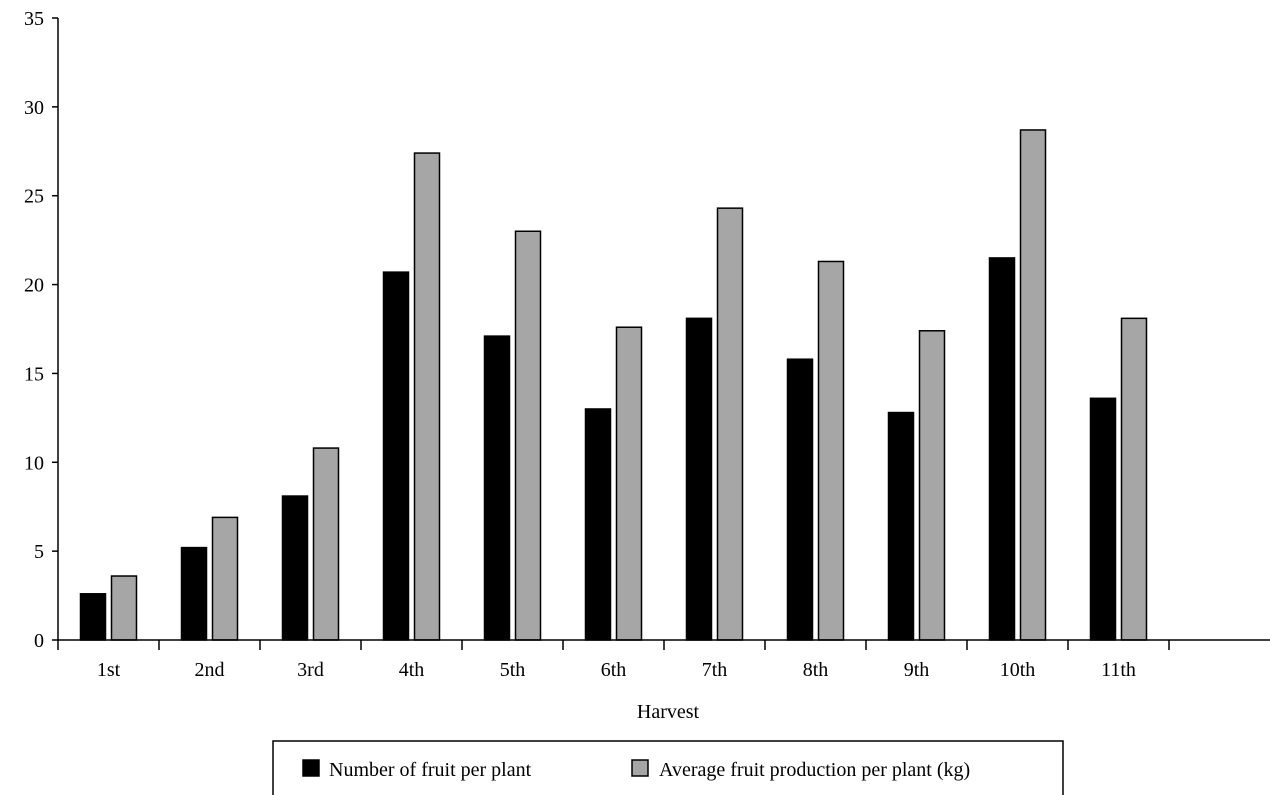 The height and width of the screenshot is (795, 1270). What do you see at coordinates (210, 670) in the screenshot?
I see `x-tick-label: 2nd` at bounding box center [210, 670].